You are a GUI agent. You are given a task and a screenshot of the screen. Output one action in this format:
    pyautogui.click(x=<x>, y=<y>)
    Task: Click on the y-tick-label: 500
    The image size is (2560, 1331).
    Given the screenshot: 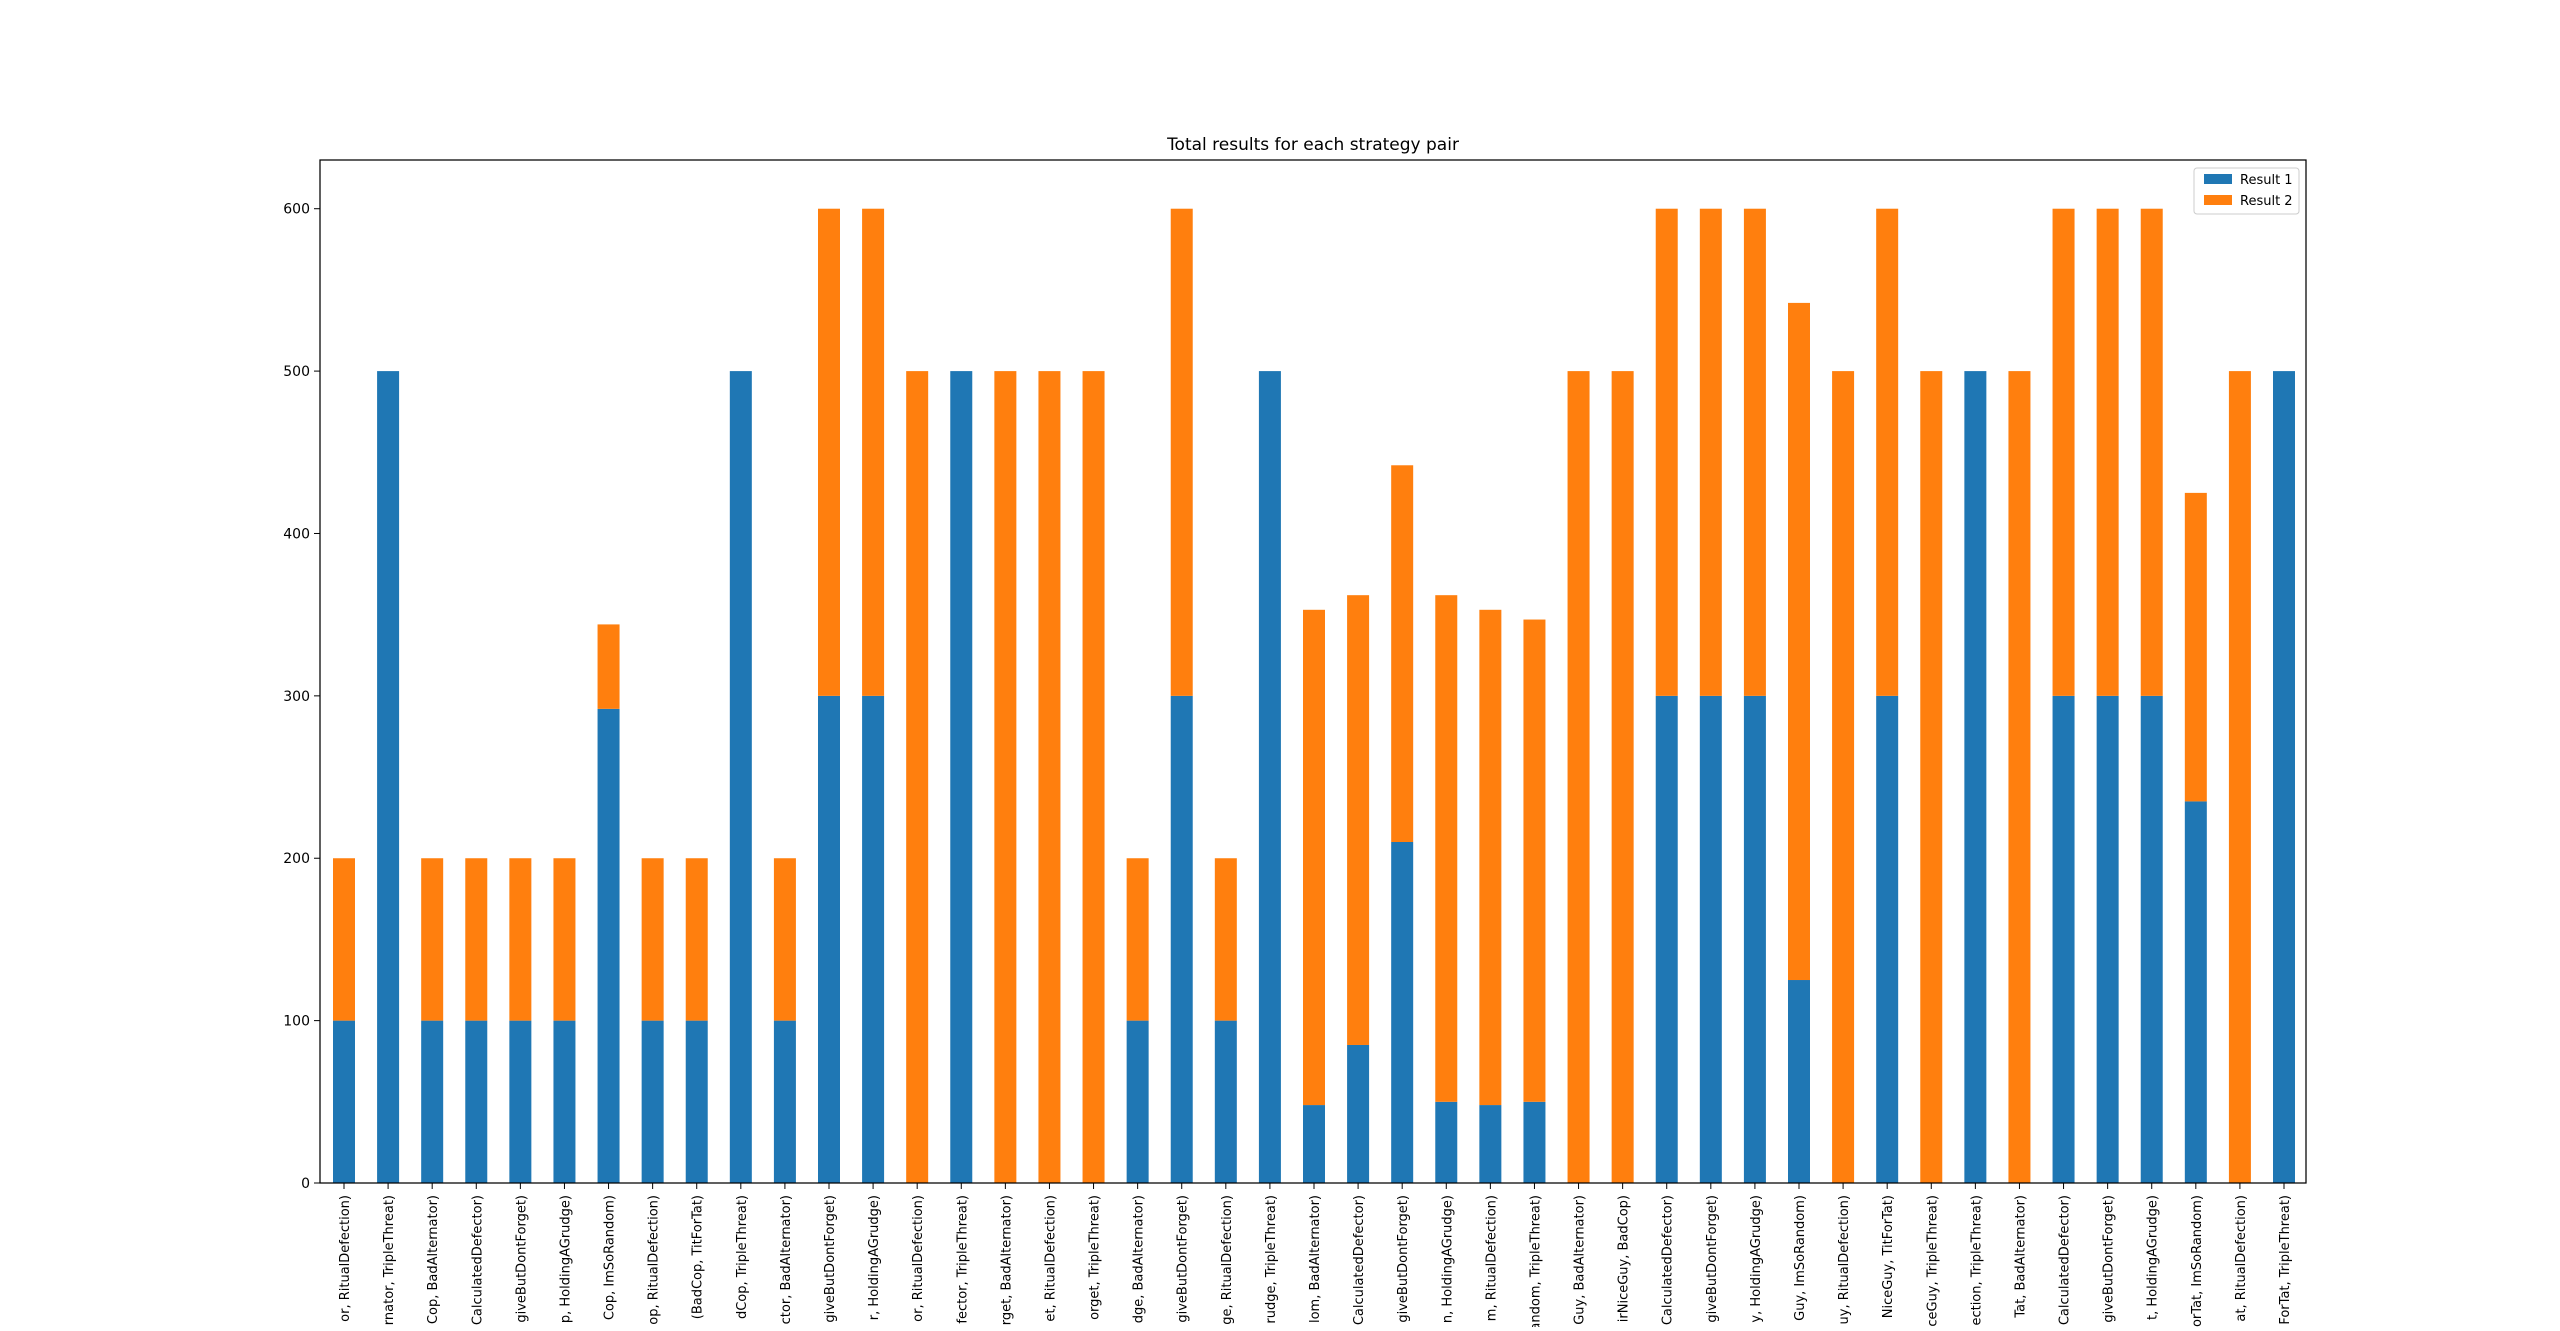 What is the action you would take?
    pyautogui.click(x=296, y=372)
    